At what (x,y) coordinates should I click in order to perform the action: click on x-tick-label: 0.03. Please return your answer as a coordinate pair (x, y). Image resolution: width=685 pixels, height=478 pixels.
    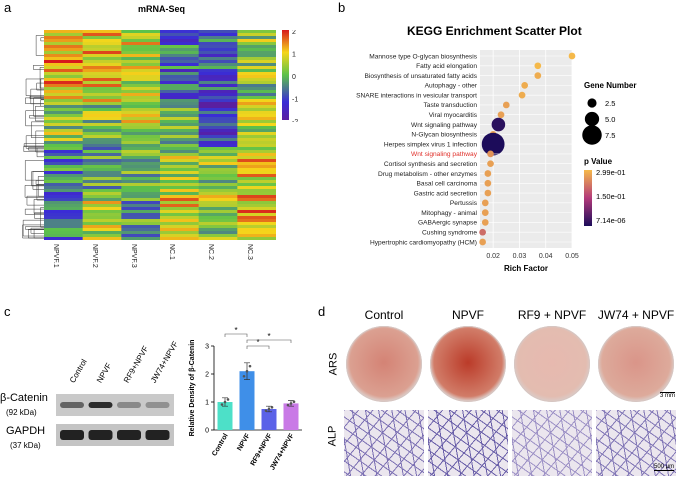
    Looking at the image, I should click on (520, 256).